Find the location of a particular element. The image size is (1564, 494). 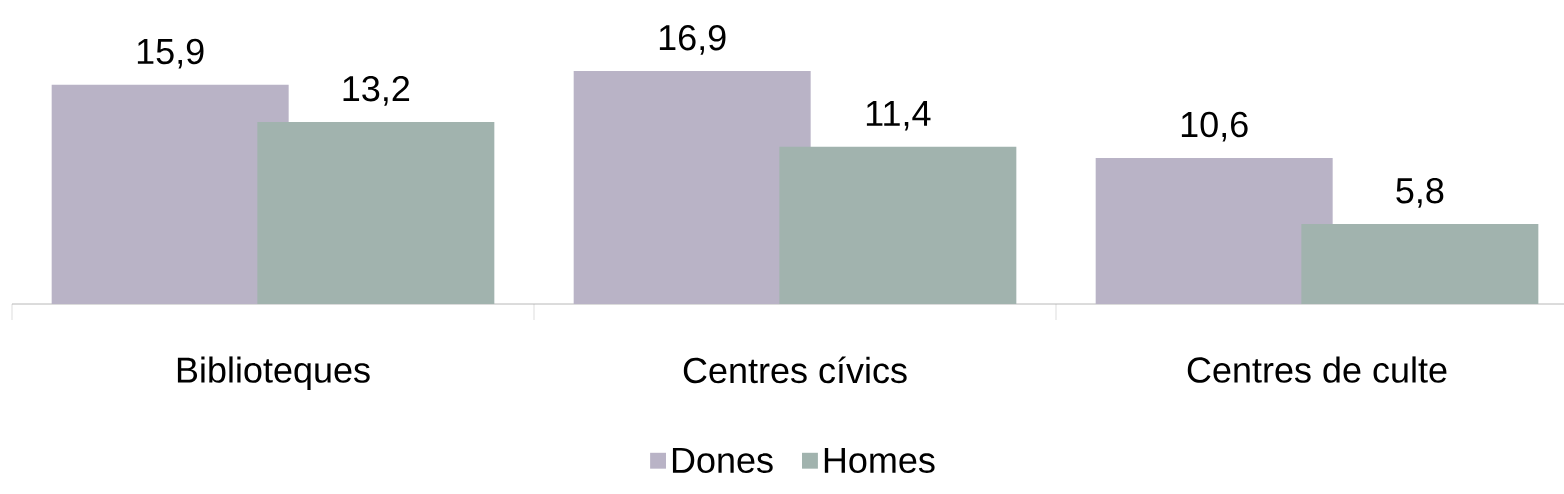

x-tick-label: Biblioteques is located at coordinates (273, 373).